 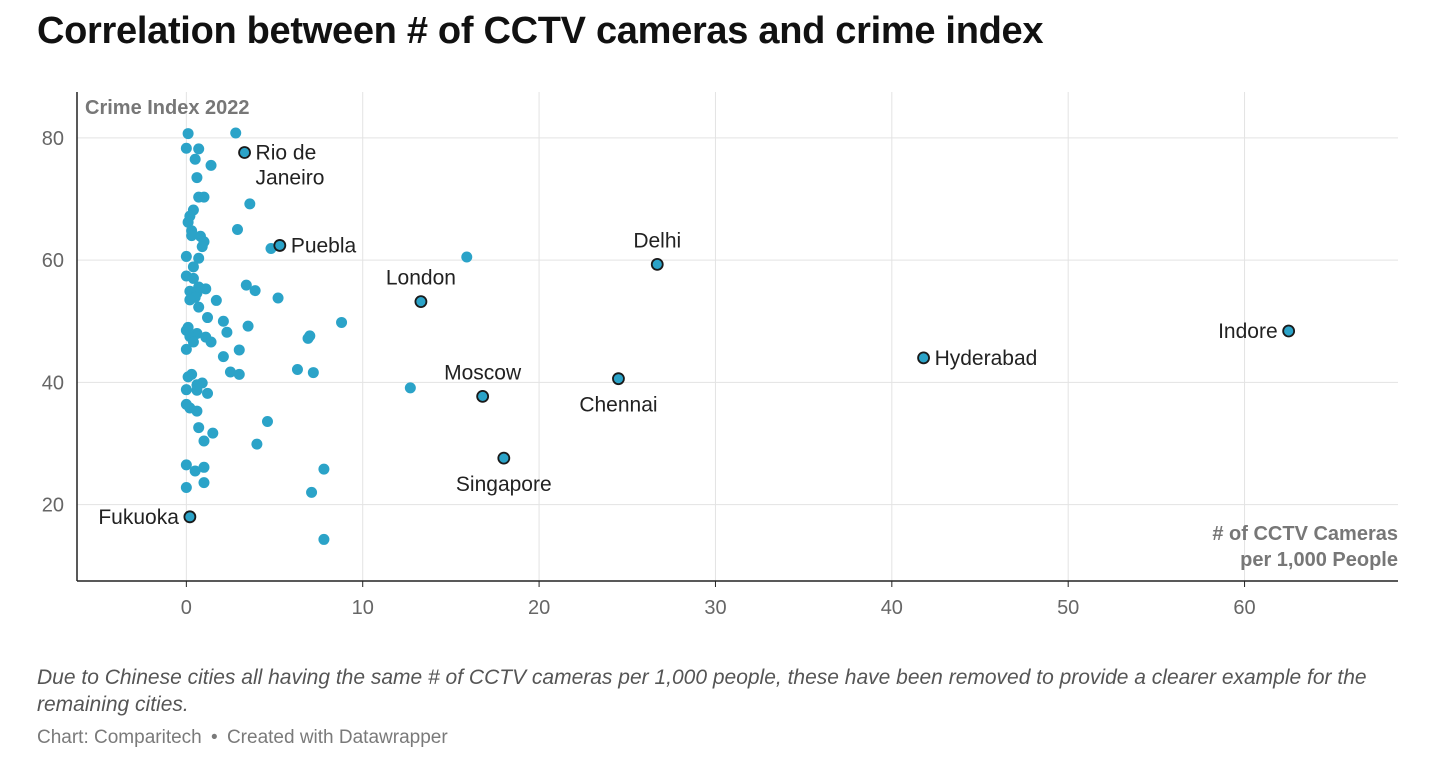 I want to click on x-tick-label: 0, so click(x=186, y=608).